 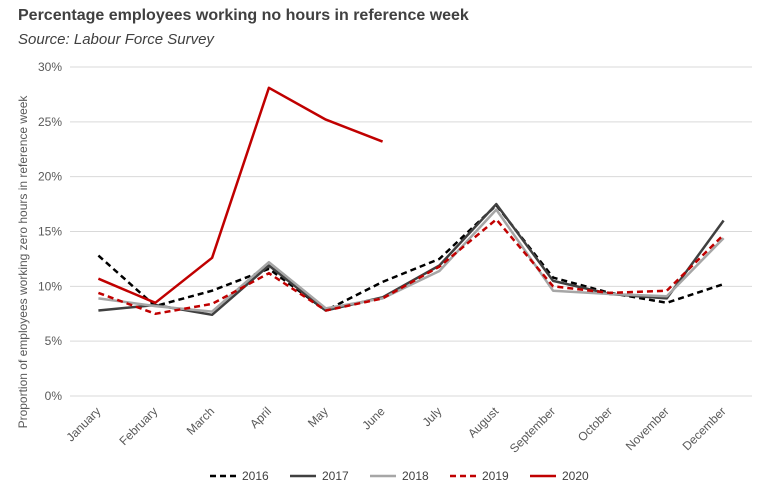 What do you see at coordinates (532, 429) in the screenshot?
I see `x-tick-label: September` at bounding box center [532, 429].